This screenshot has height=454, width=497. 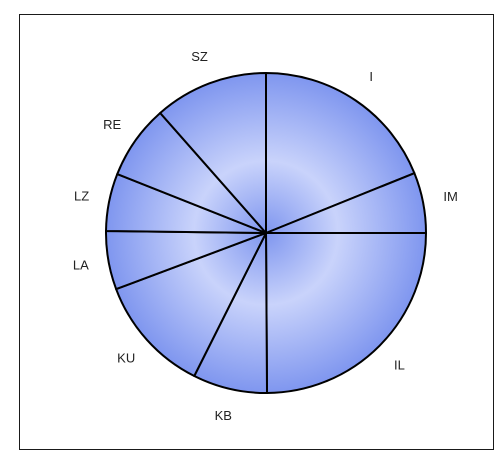 What do you see at coordinates (399, 365) in the screenshot?
I see `slice-label-il: IL` at bounding box center [399, 365].